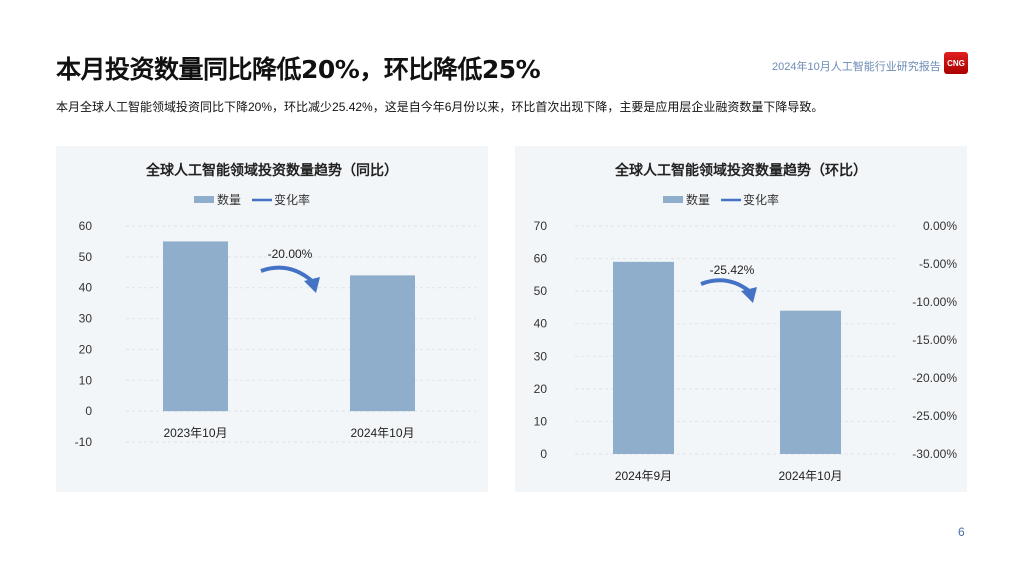 The height and width of the screenshot is (576, 1024). I want to click on y-tick-label: -10, so click(84, 442).